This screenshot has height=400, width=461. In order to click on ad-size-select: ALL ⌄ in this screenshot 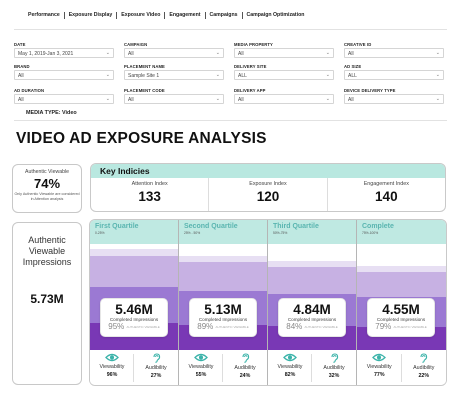, I will do `click(394, 75)`.